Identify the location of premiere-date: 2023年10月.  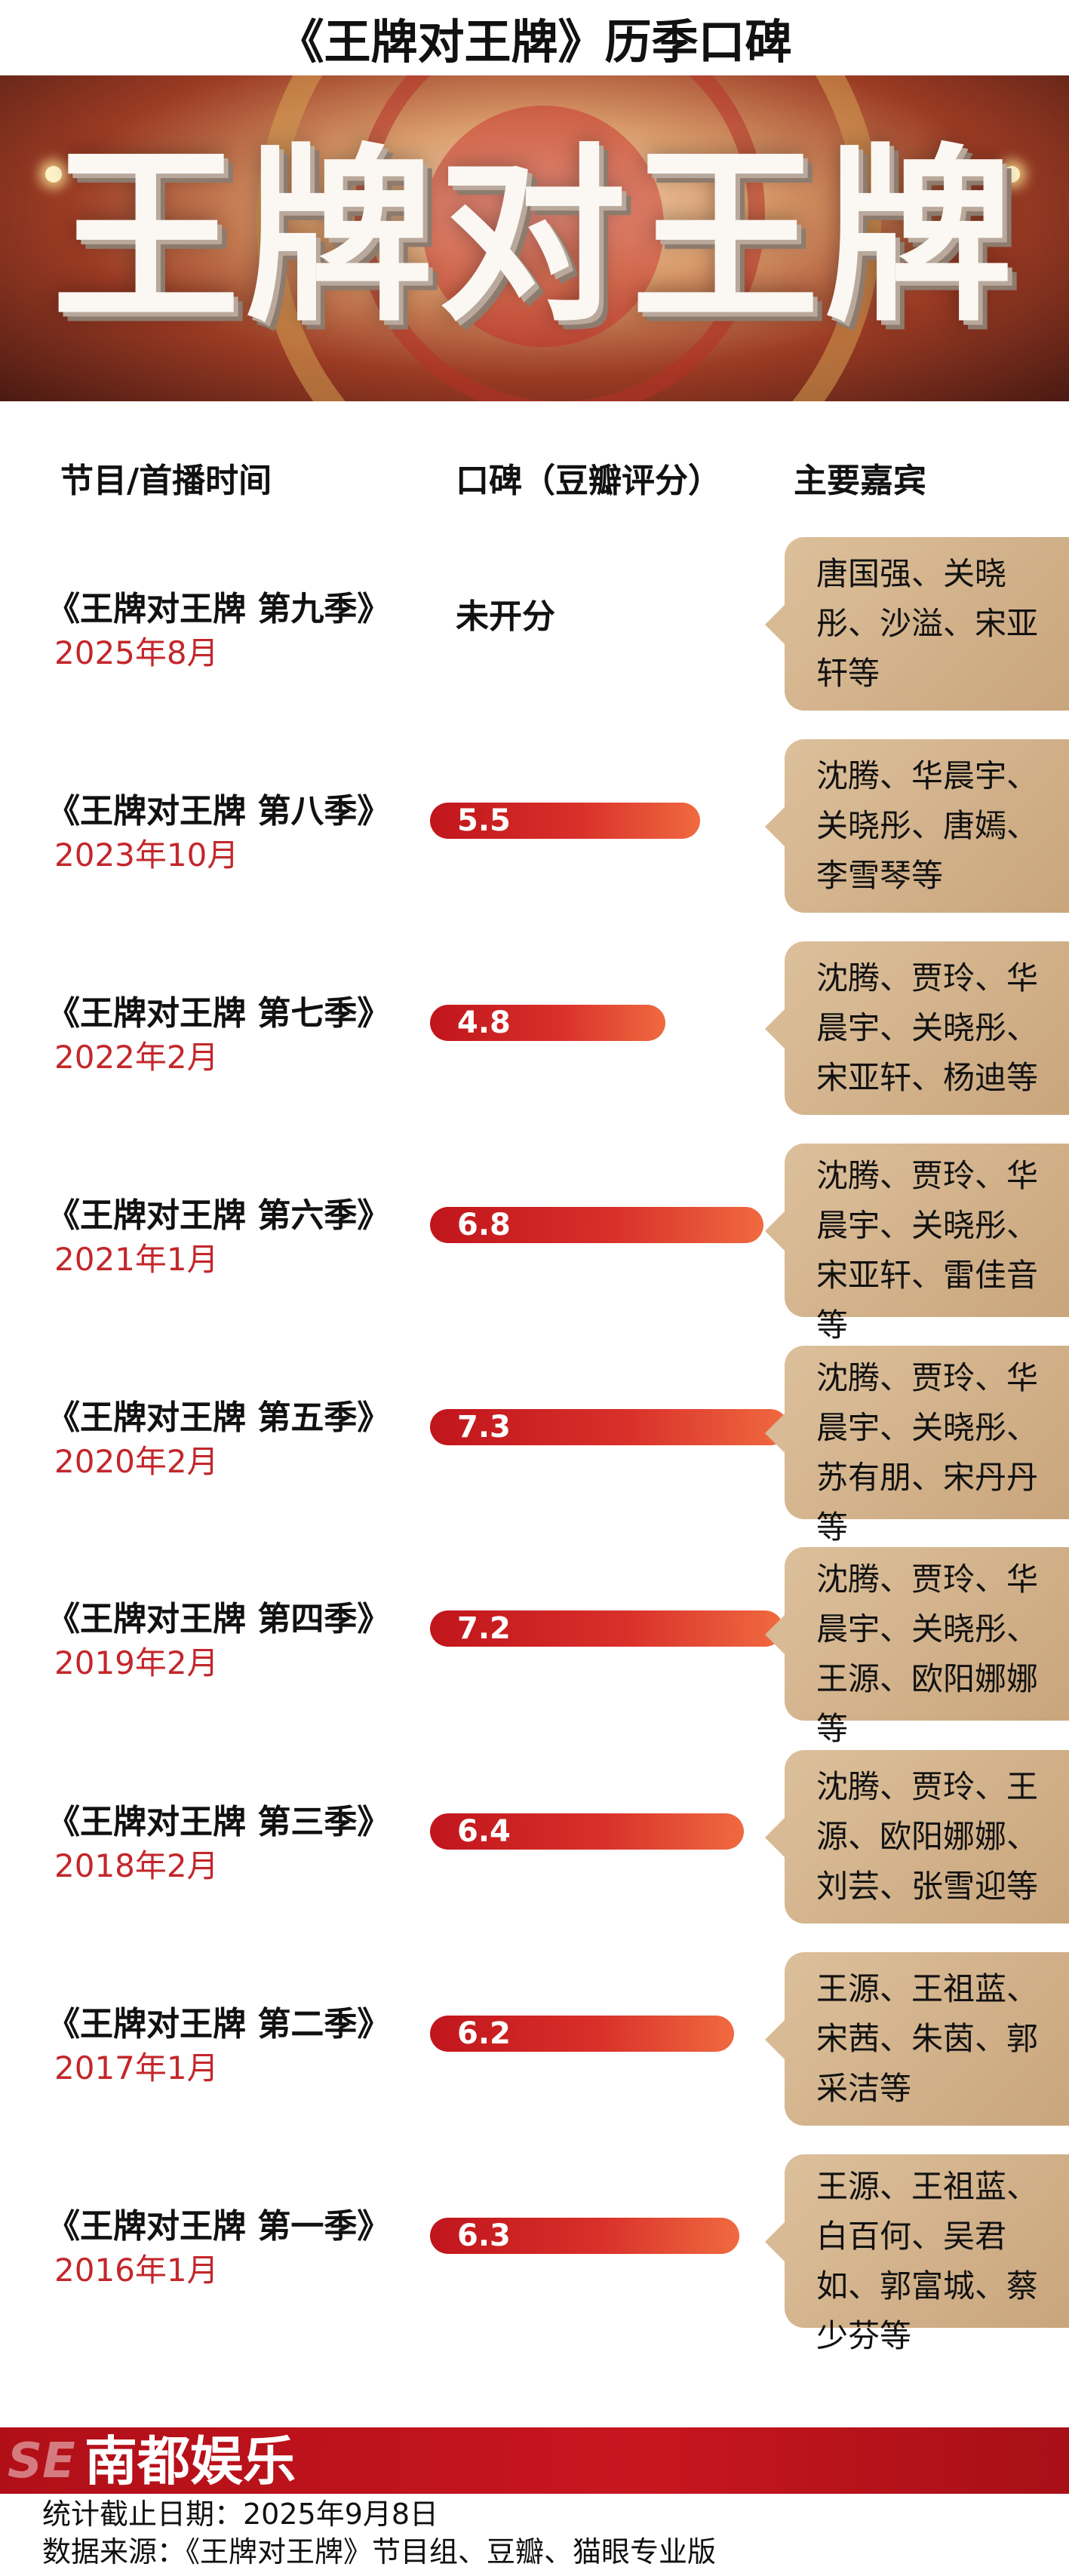
(146, 855).